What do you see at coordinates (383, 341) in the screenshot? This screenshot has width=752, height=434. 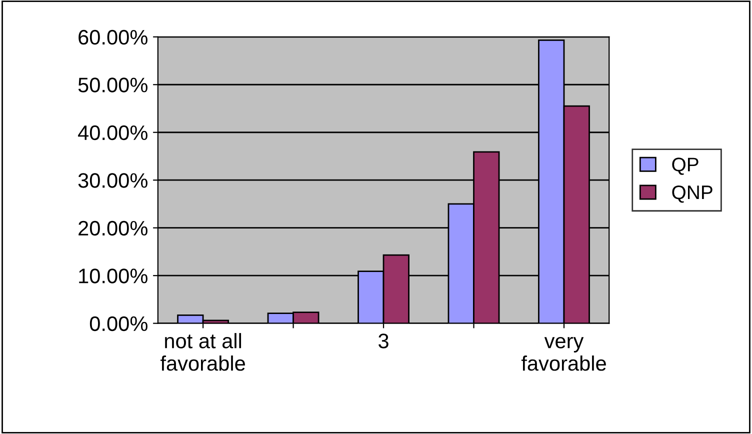 I see `x-tick-label: 3` at bounding box center [383, 341].